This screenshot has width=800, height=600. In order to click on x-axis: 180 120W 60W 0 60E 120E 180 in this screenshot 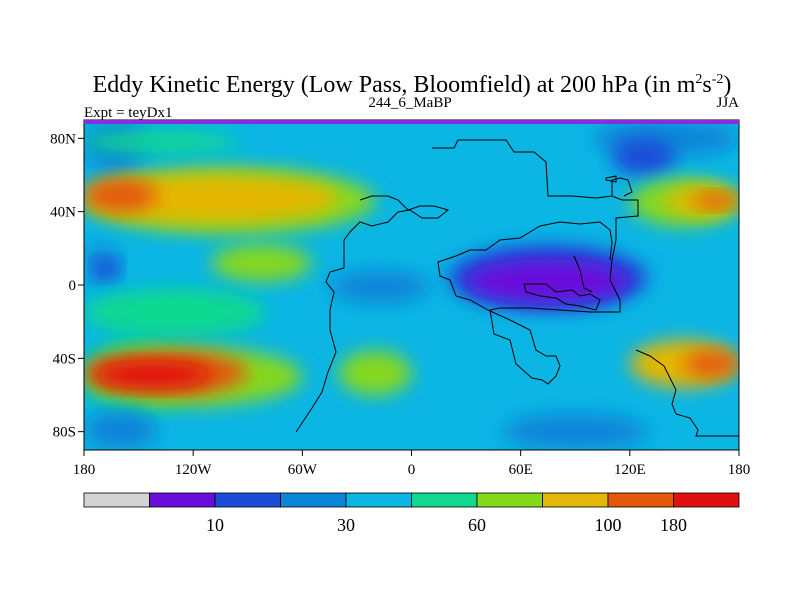, I will do `click(412, 464)`.